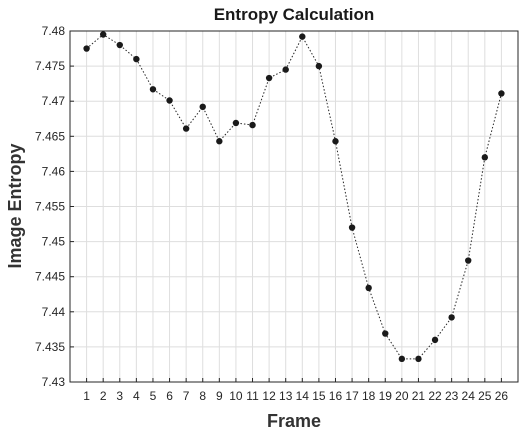 The height and width of the screenshot is (438, 527). Describe the element at coordinates (54, 101) in the screenshot. I see `y-tick-label: 7.47` at that location.